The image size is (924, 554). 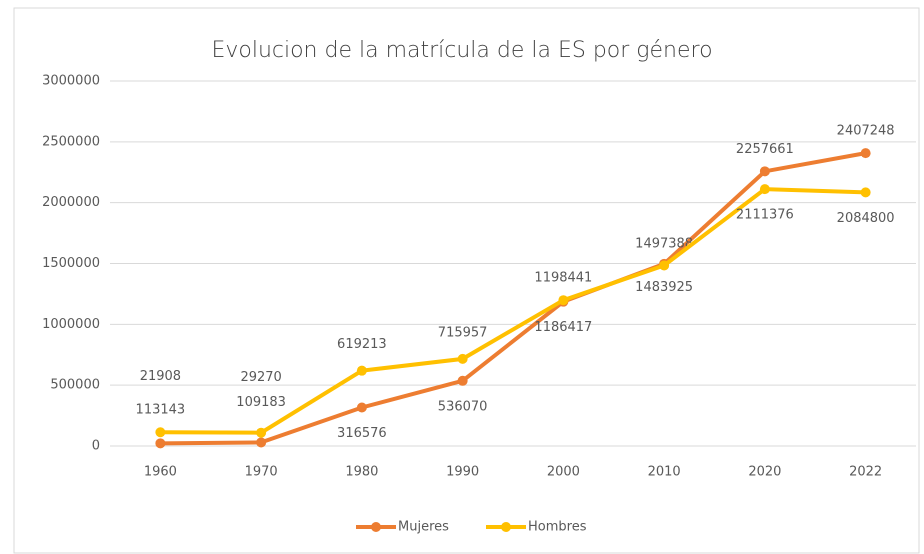 I want to click on data-label: 1198441, so click(x=563, y=278).